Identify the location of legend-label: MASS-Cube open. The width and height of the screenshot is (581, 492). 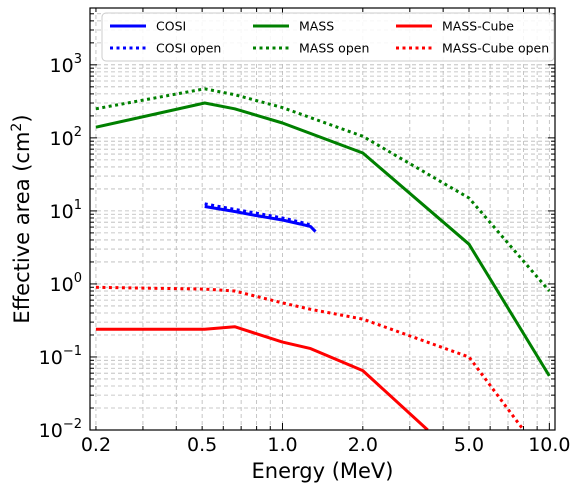
(495, 48).